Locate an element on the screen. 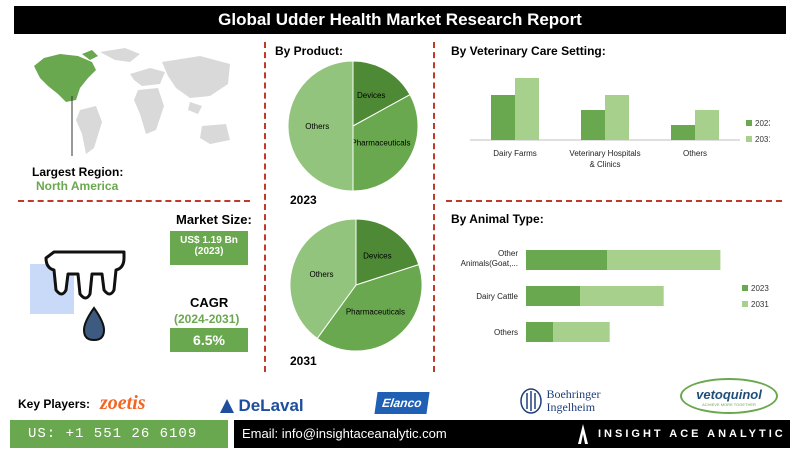 This screenshot has width=800, height=450. boehringer-icon is located at coordinates (531, 401).